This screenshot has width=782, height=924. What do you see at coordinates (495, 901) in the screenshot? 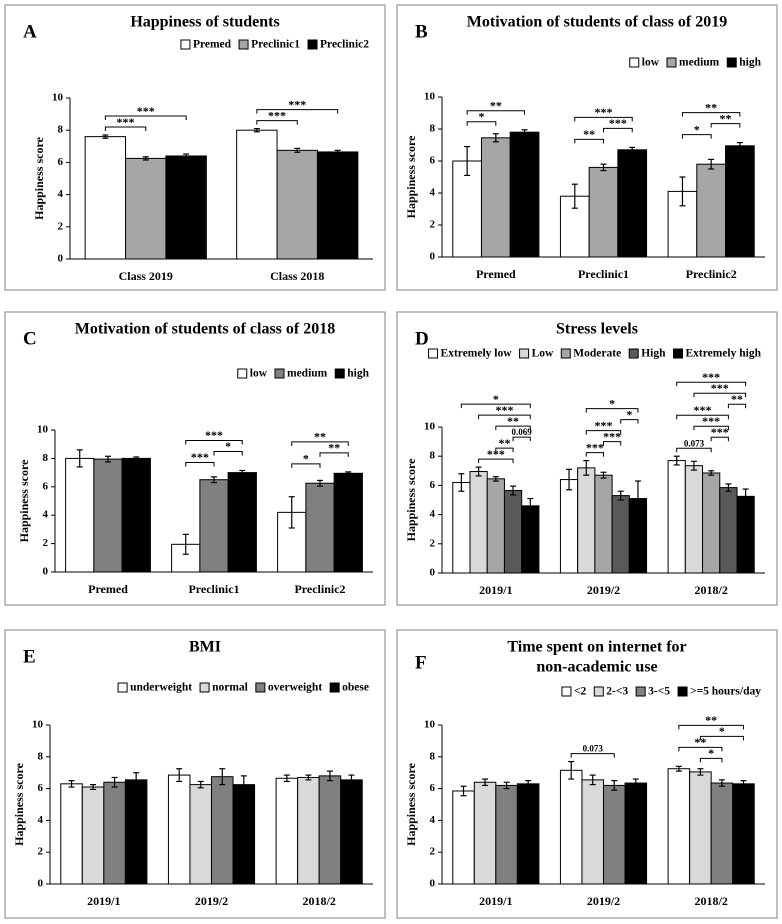
I see `x-tick-label: 2019/1` at bounding box center [495, 901].